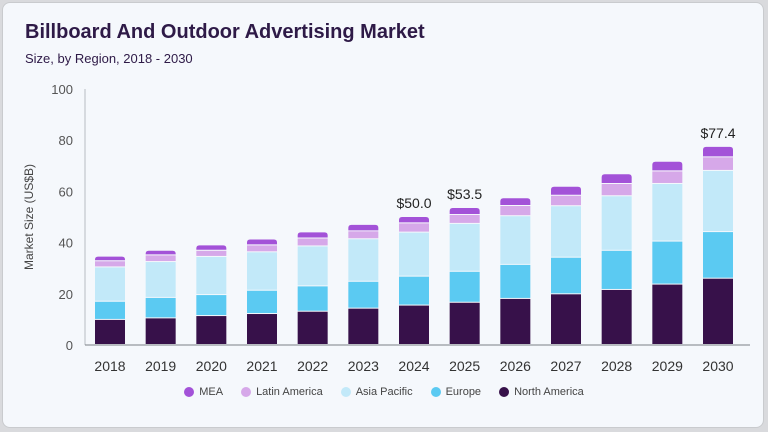 This screenshot has height=432, width=768. I want to click on y-tick-label: 40, so click(66, 243).